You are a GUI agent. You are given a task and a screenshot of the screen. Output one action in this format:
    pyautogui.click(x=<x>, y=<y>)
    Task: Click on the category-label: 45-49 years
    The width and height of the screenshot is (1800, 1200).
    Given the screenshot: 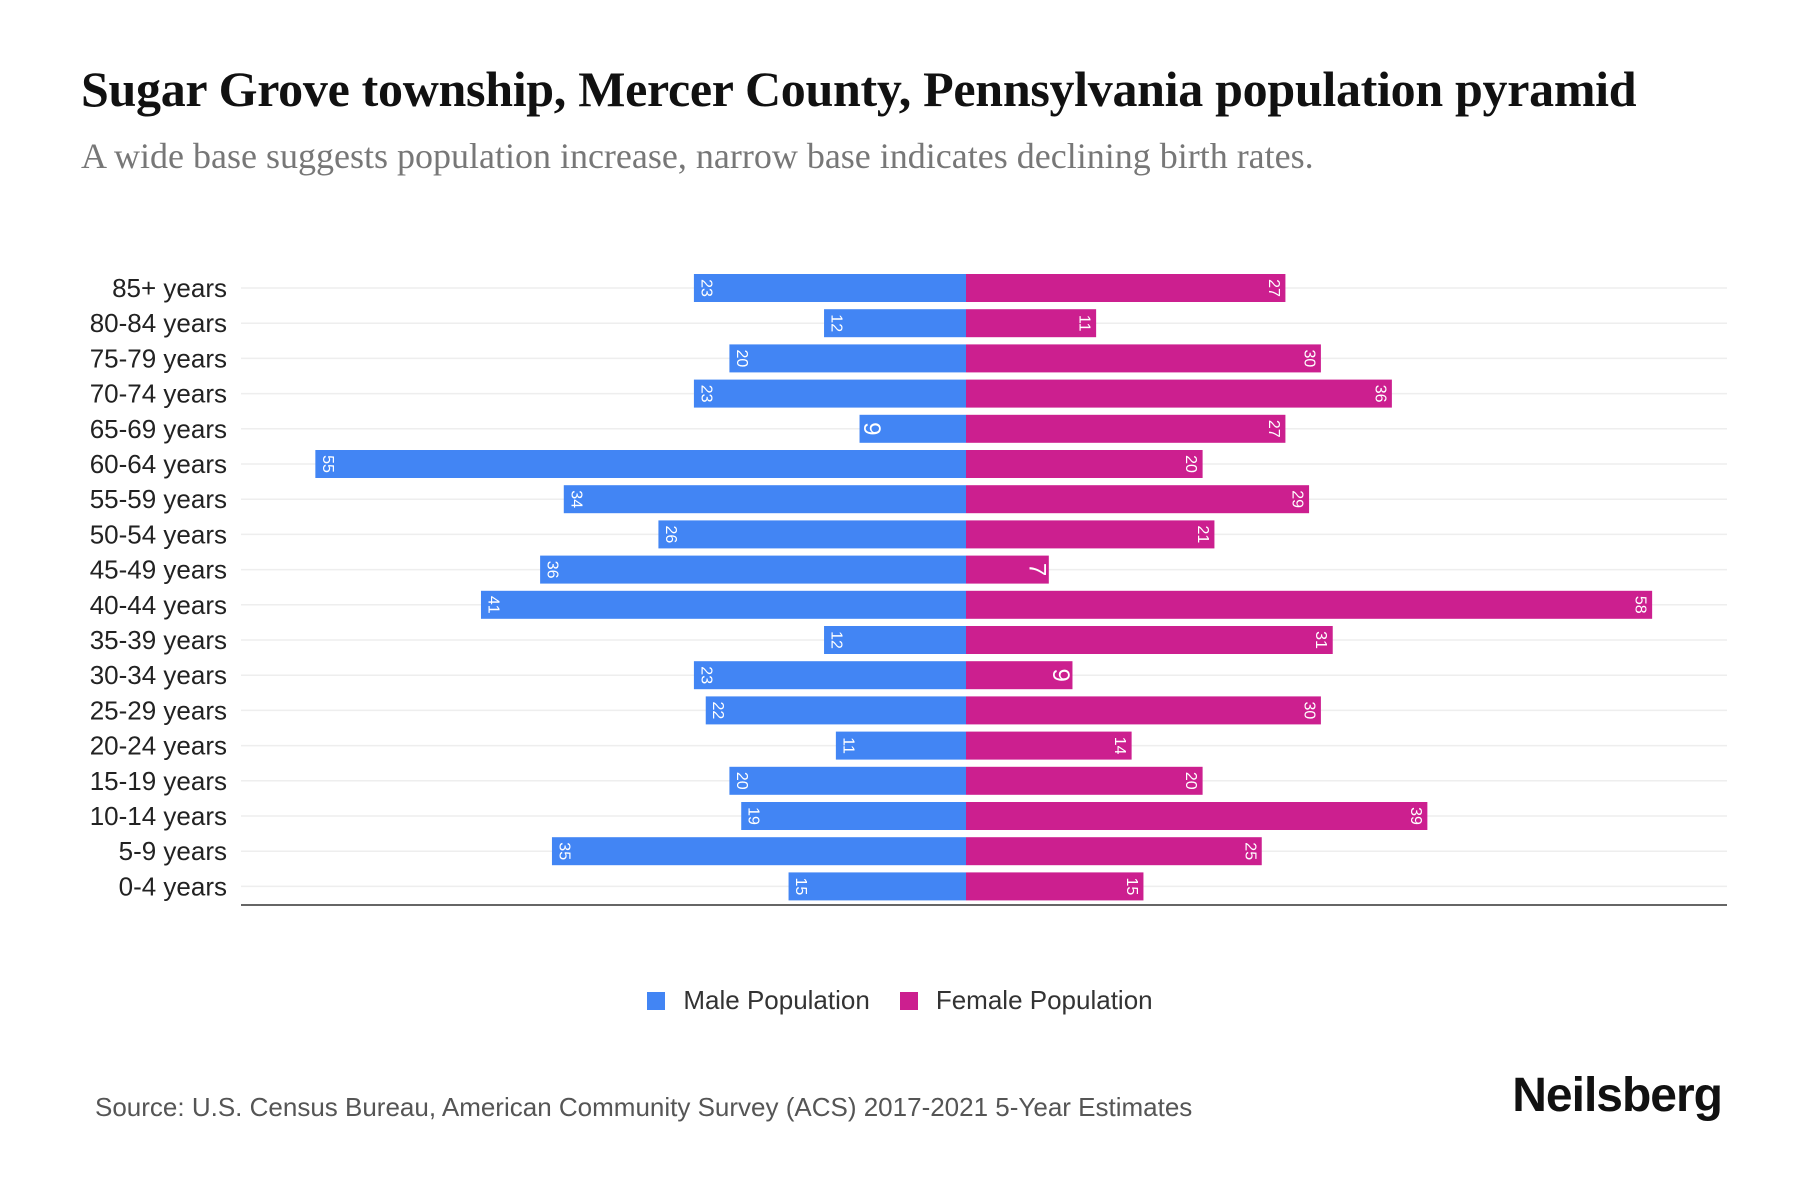 What is the action you would take?
    pyautogui.click(x=158, y=570)
    